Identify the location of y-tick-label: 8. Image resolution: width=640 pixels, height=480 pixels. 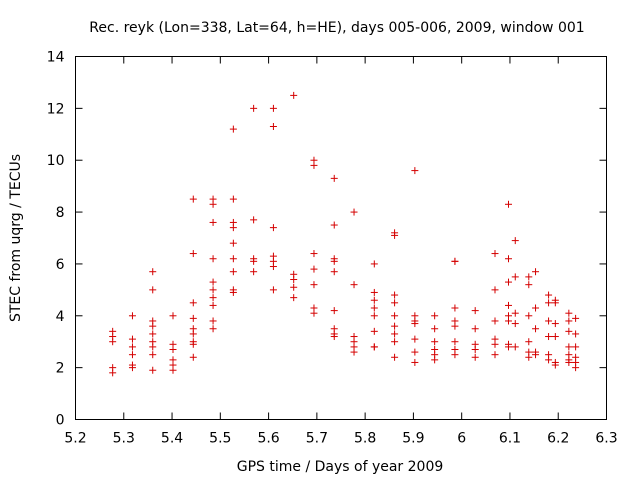
(60, 213).